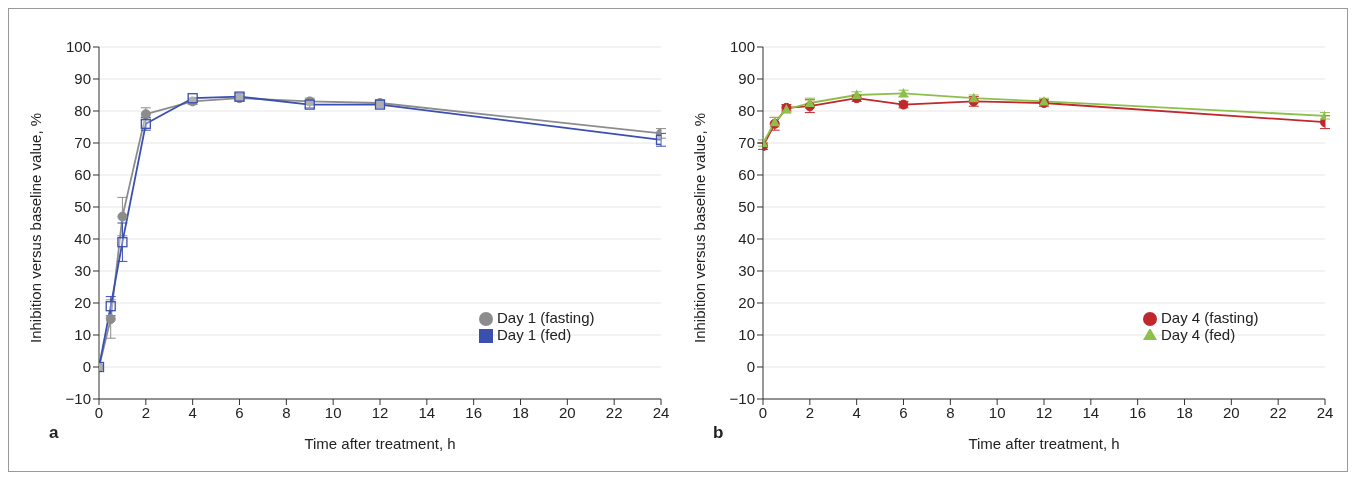 This screenshot has height=480, width=1358. I want to click on text: b, so click(718, 433).